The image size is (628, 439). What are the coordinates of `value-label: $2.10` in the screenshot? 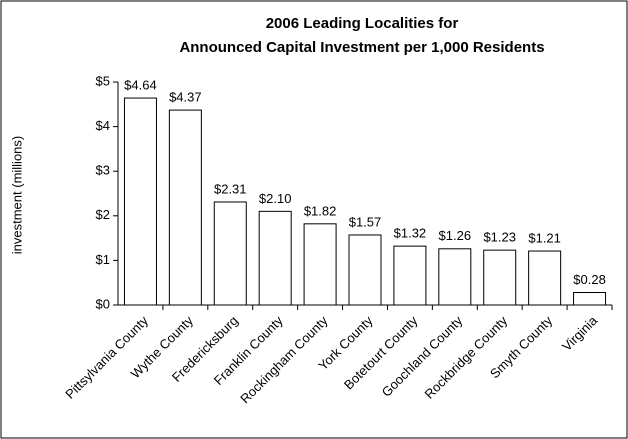 It's located at (275, 198).